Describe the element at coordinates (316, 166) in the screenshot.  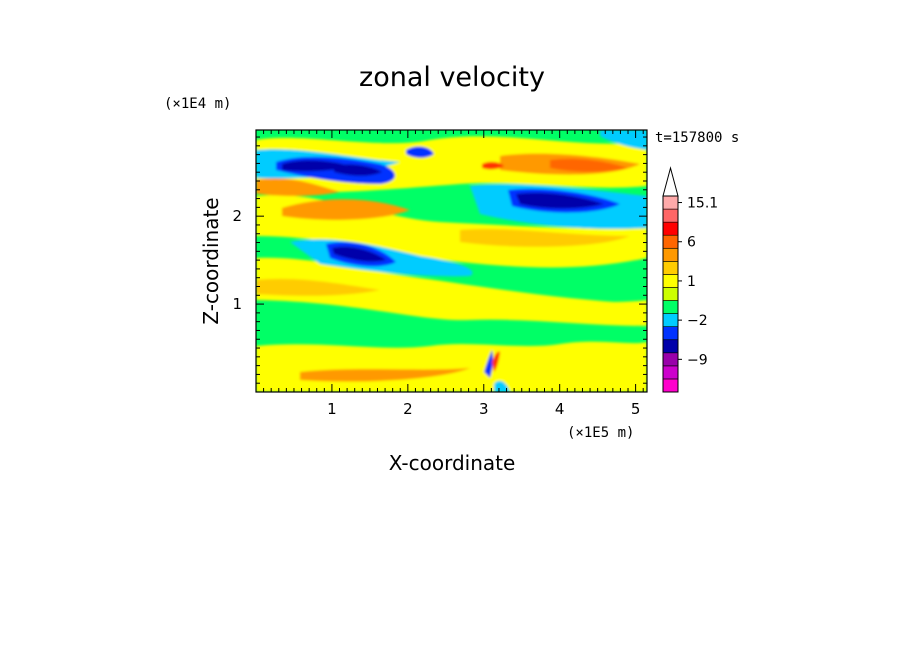
I see `core-darkblue-top-left` at that location.